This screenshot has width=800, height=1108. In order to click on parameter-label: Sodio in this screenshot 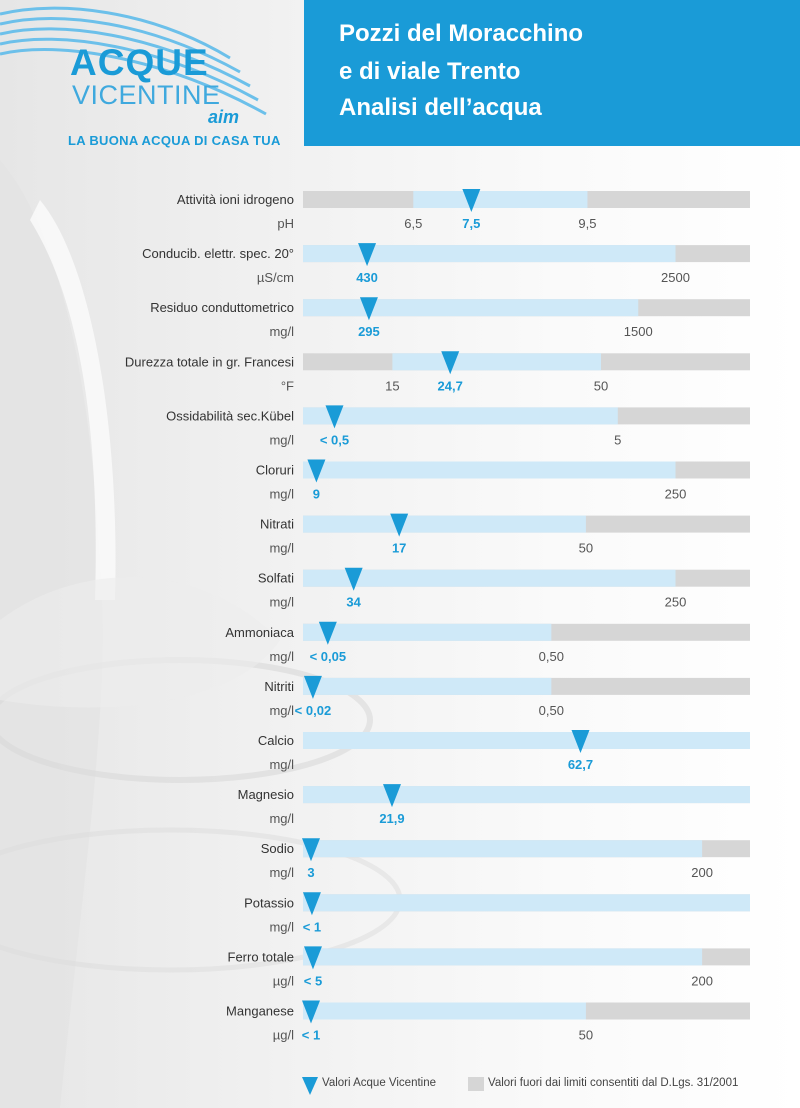, I will do `click(277, 848)`.